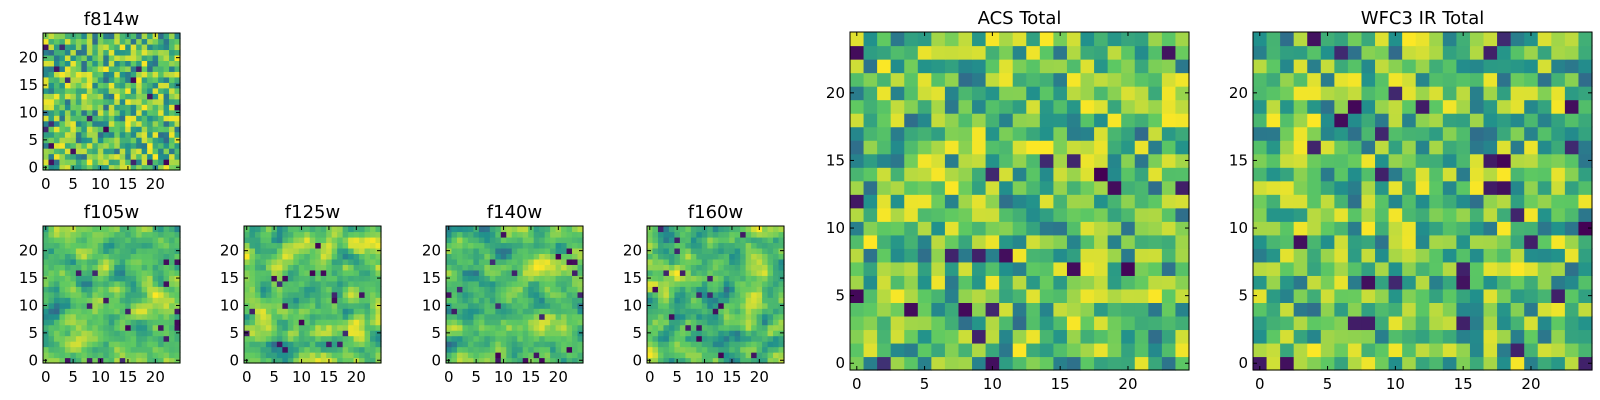 The width and height of the screenshot is (1600, 400). Describe the element at coordinates (715, 212) in the screenshot. I see `f160w-title: f160w` at that location.